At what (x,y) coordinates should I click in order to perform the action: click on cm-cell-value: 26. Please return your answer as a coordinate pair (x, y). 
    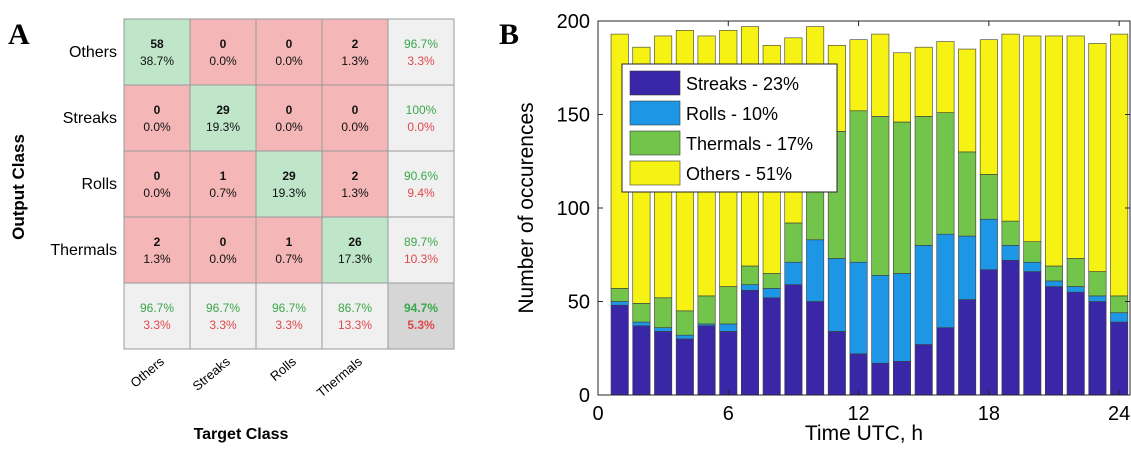
    Looking at the image, I should click on (355, 242).